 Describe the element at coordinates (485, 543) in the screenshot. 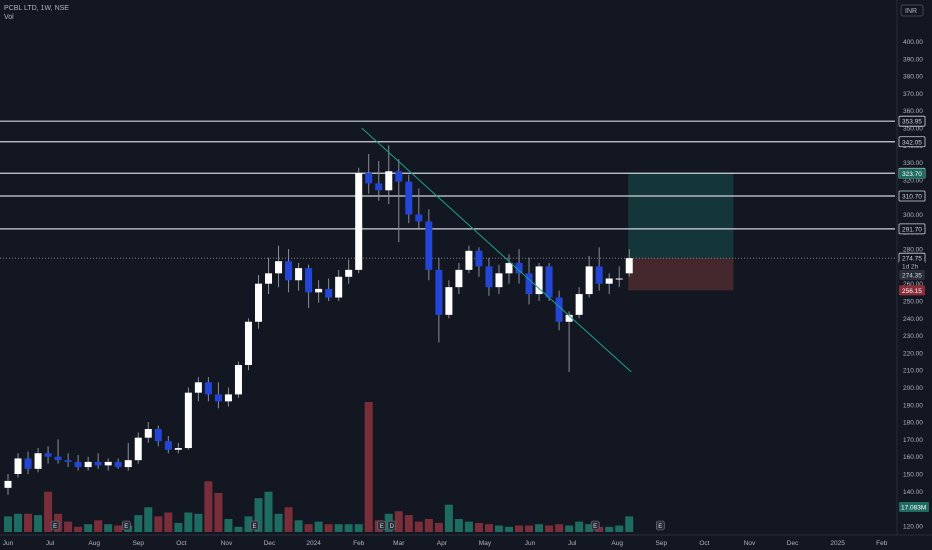

I see `time-tick-label: May` at that location.